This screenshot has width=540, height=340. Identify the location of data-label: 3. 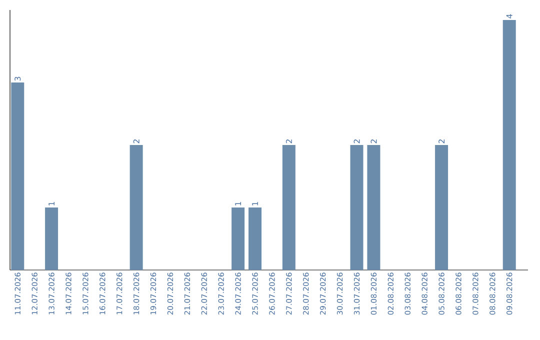
(17, 78).